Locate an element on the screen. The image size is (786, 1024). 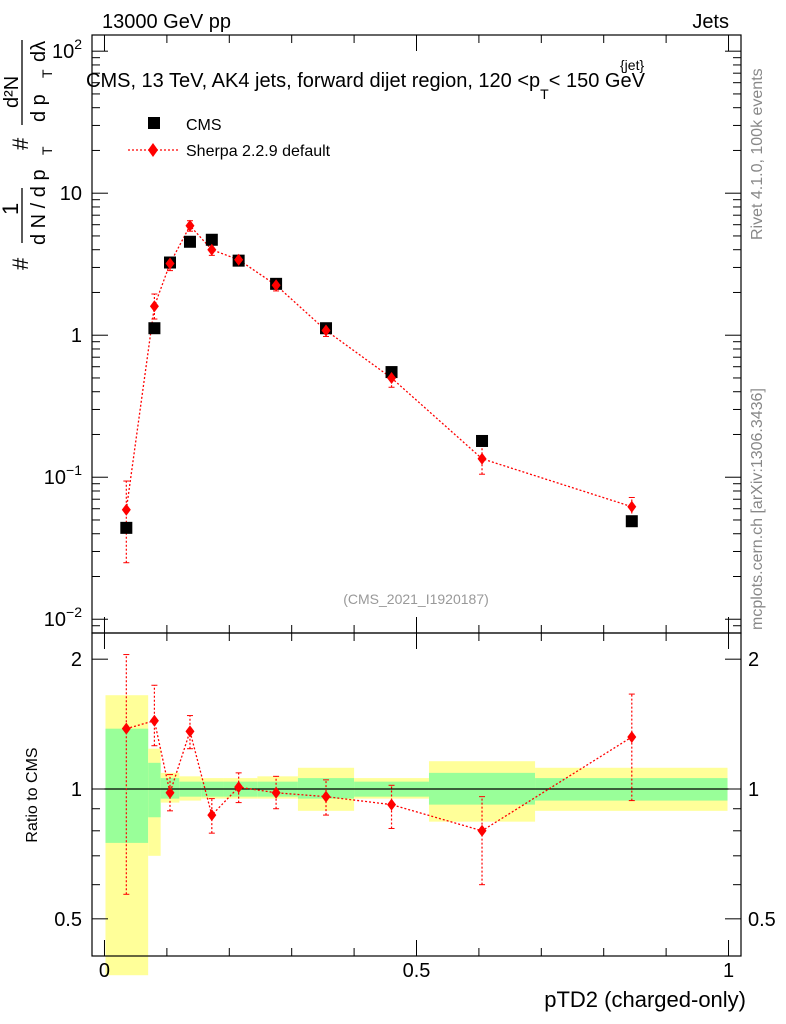
ylabel-dpt: d p is located at coordinates (39, 108).